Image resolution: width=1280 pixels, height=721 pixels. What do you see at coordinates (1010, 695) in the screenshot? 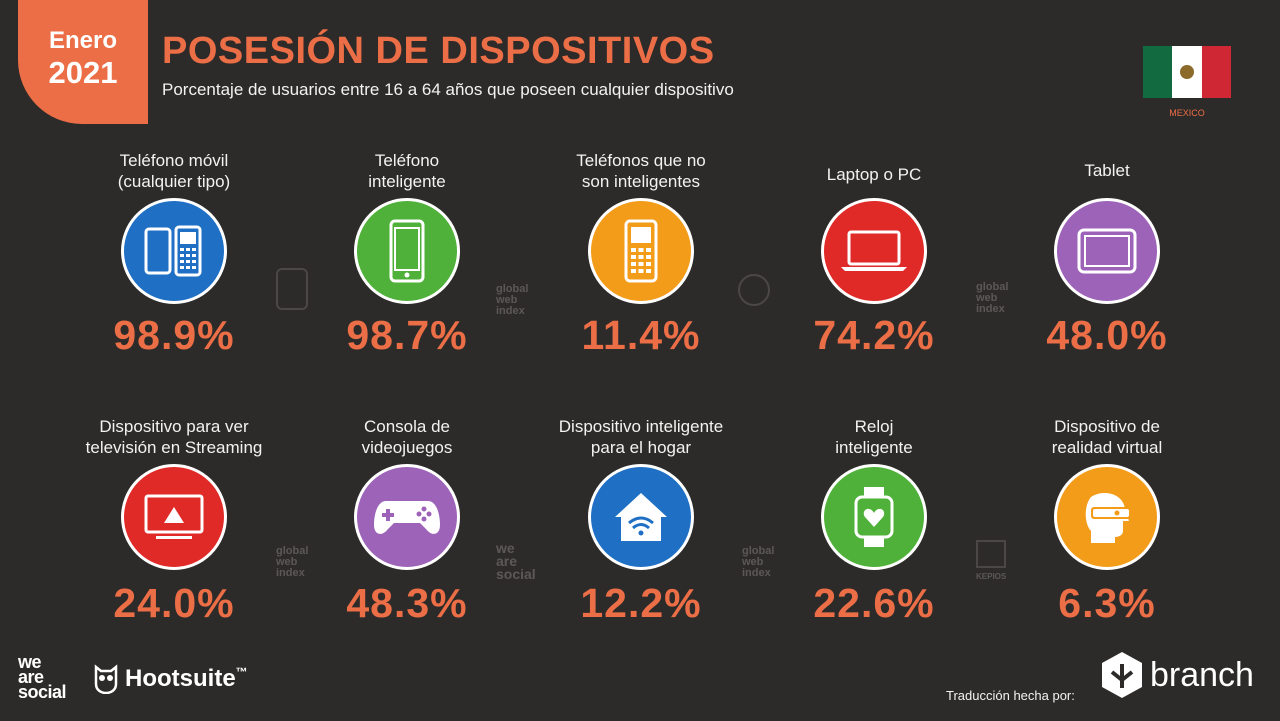
I see `translation-credit: Traducción hecha por:` at bounding box center [1010, 695].